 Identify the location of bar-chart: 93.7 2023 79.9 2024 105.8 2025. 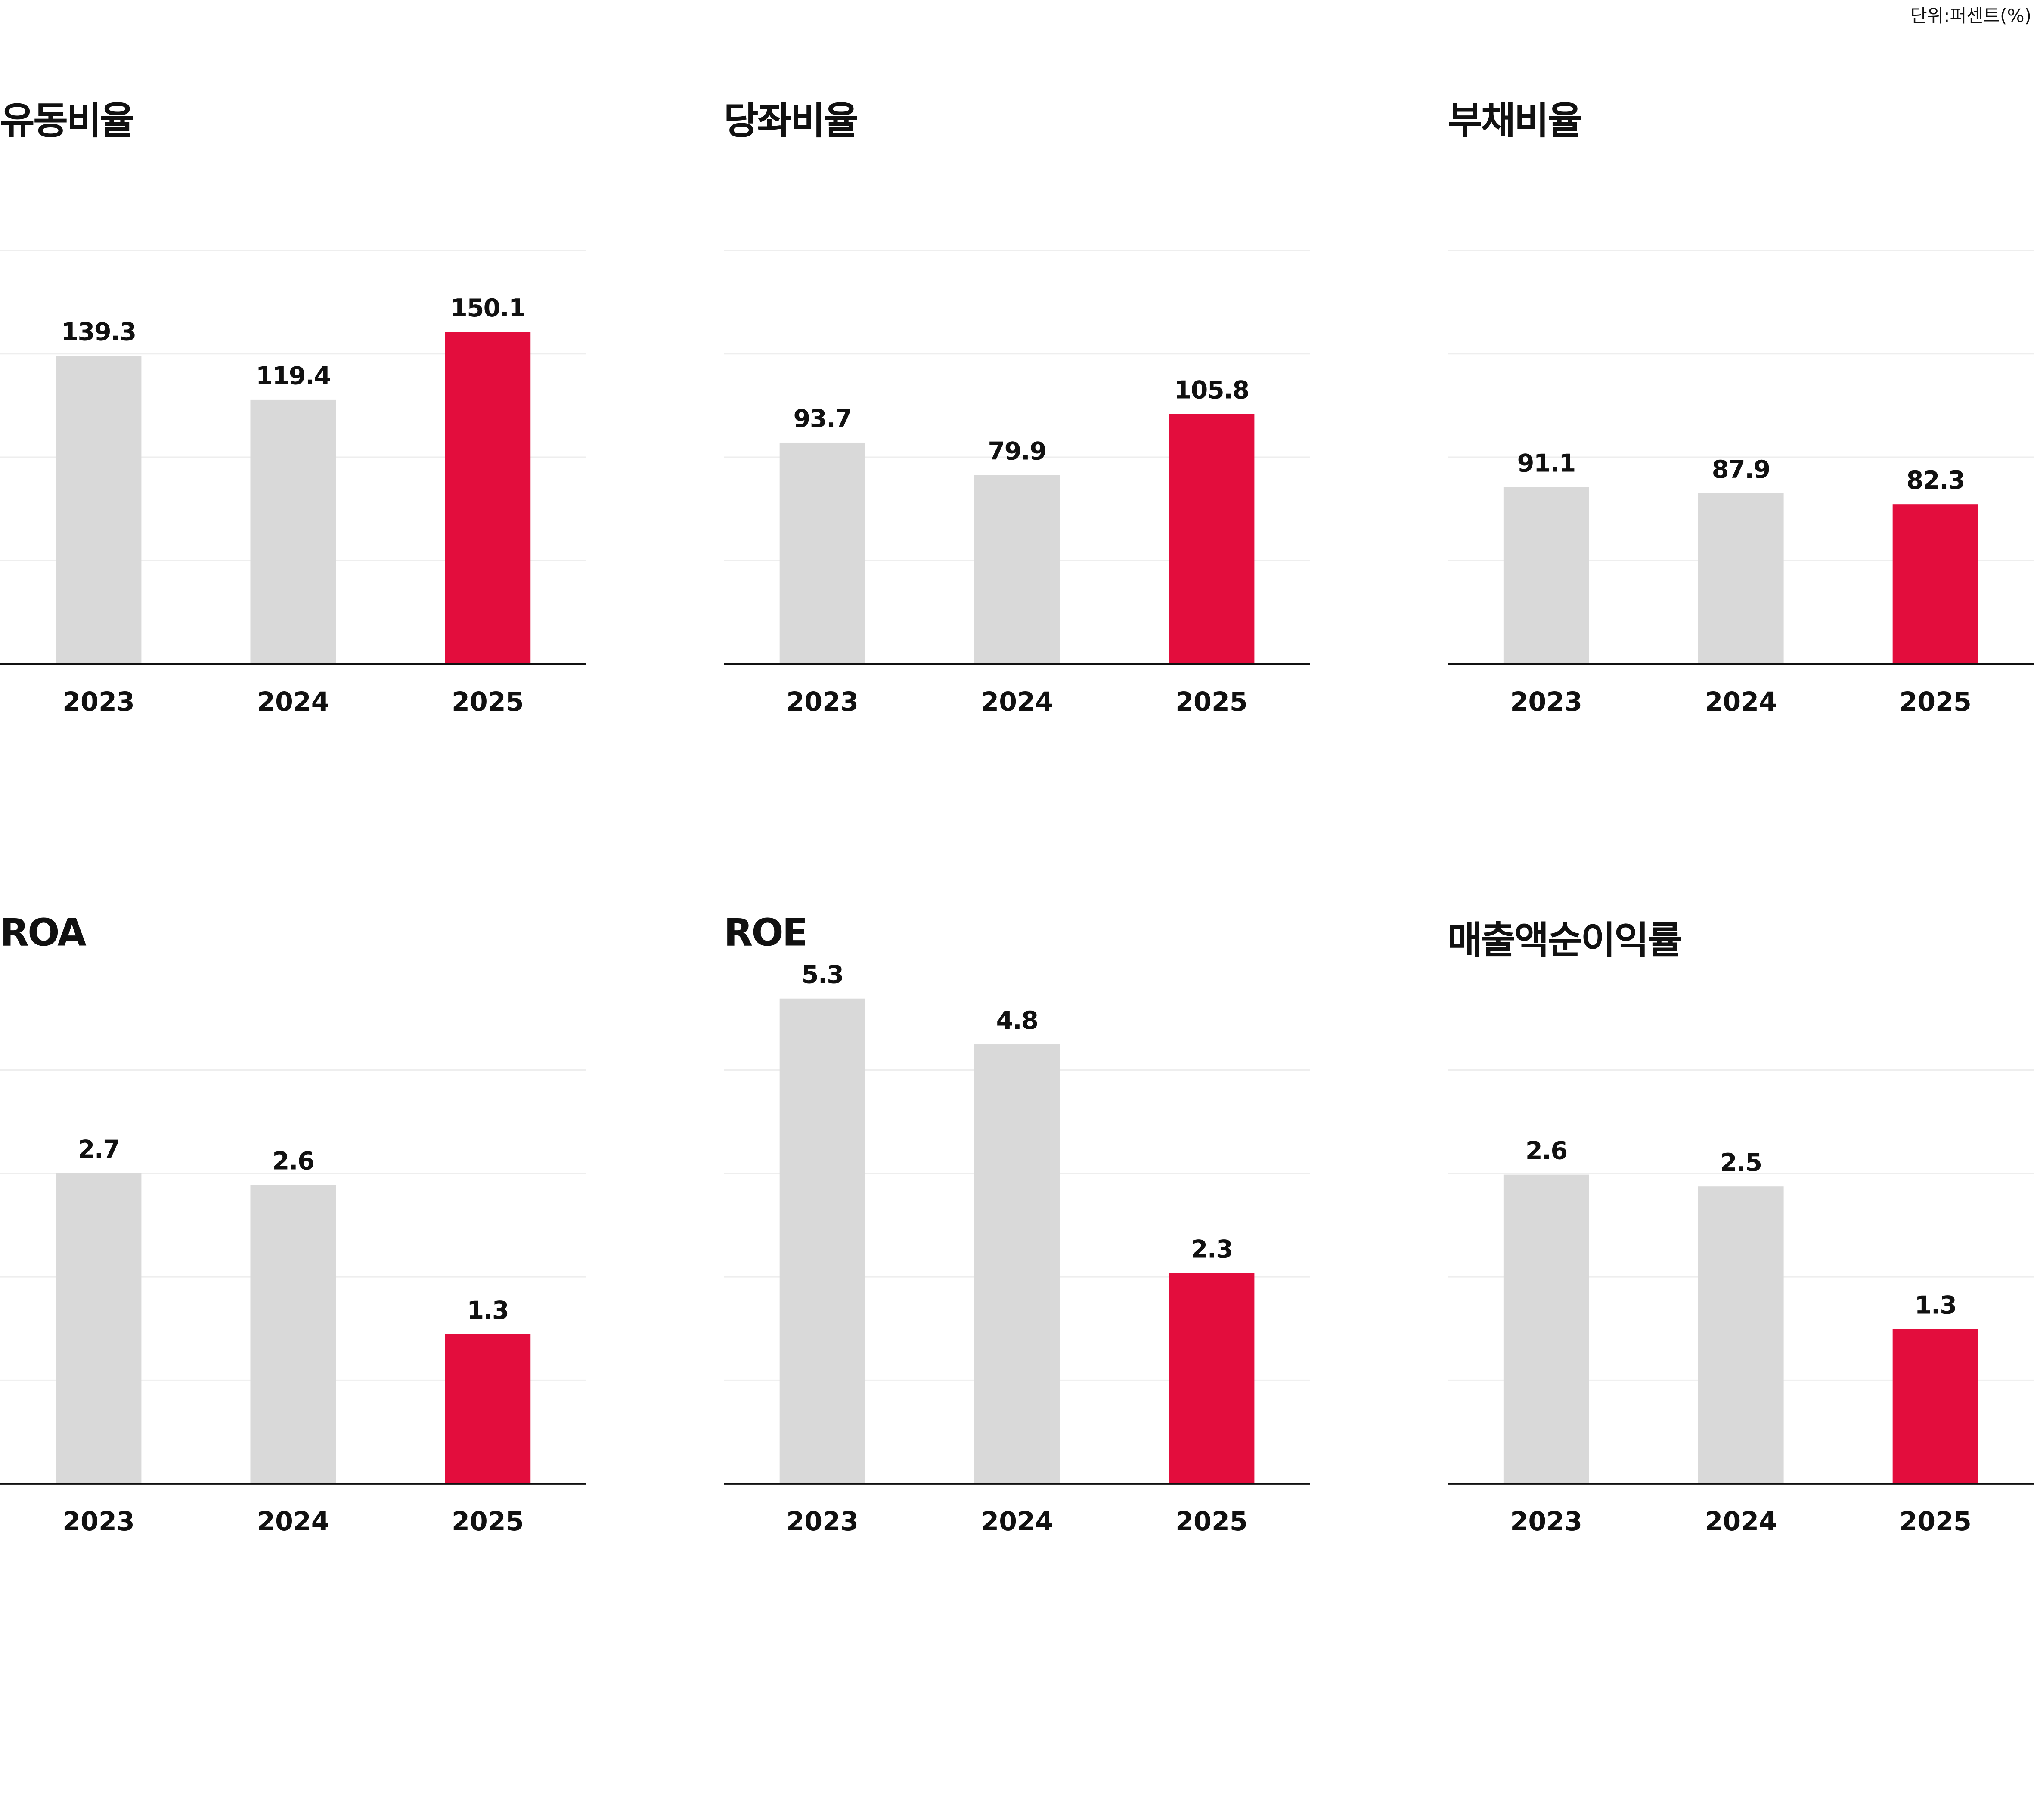
(1017, 483).